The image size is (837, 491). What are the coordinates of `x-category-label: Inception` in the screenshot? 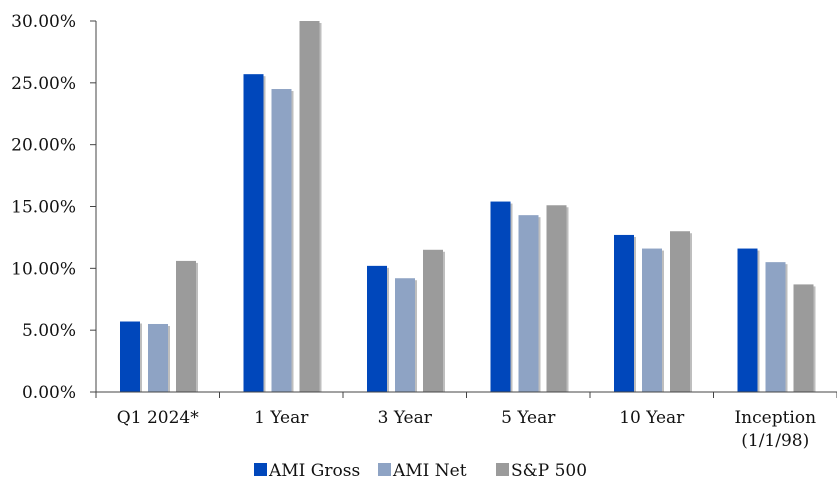 It's located at (775, 418).